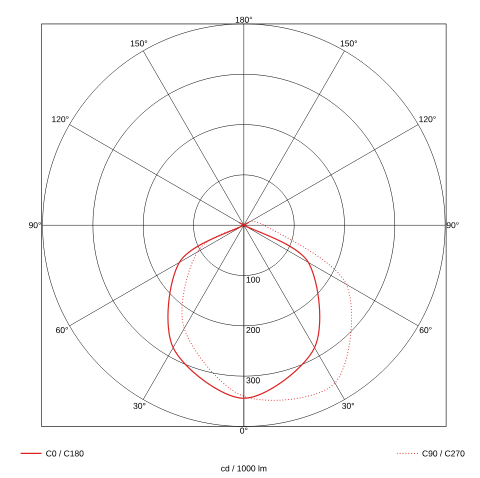 The width and height of the screenshot is (480, 478). What do you see at coordinates (244, 19) in the screenshot?
I see `spoke-label: 180°` at bounding box center [244, 19].